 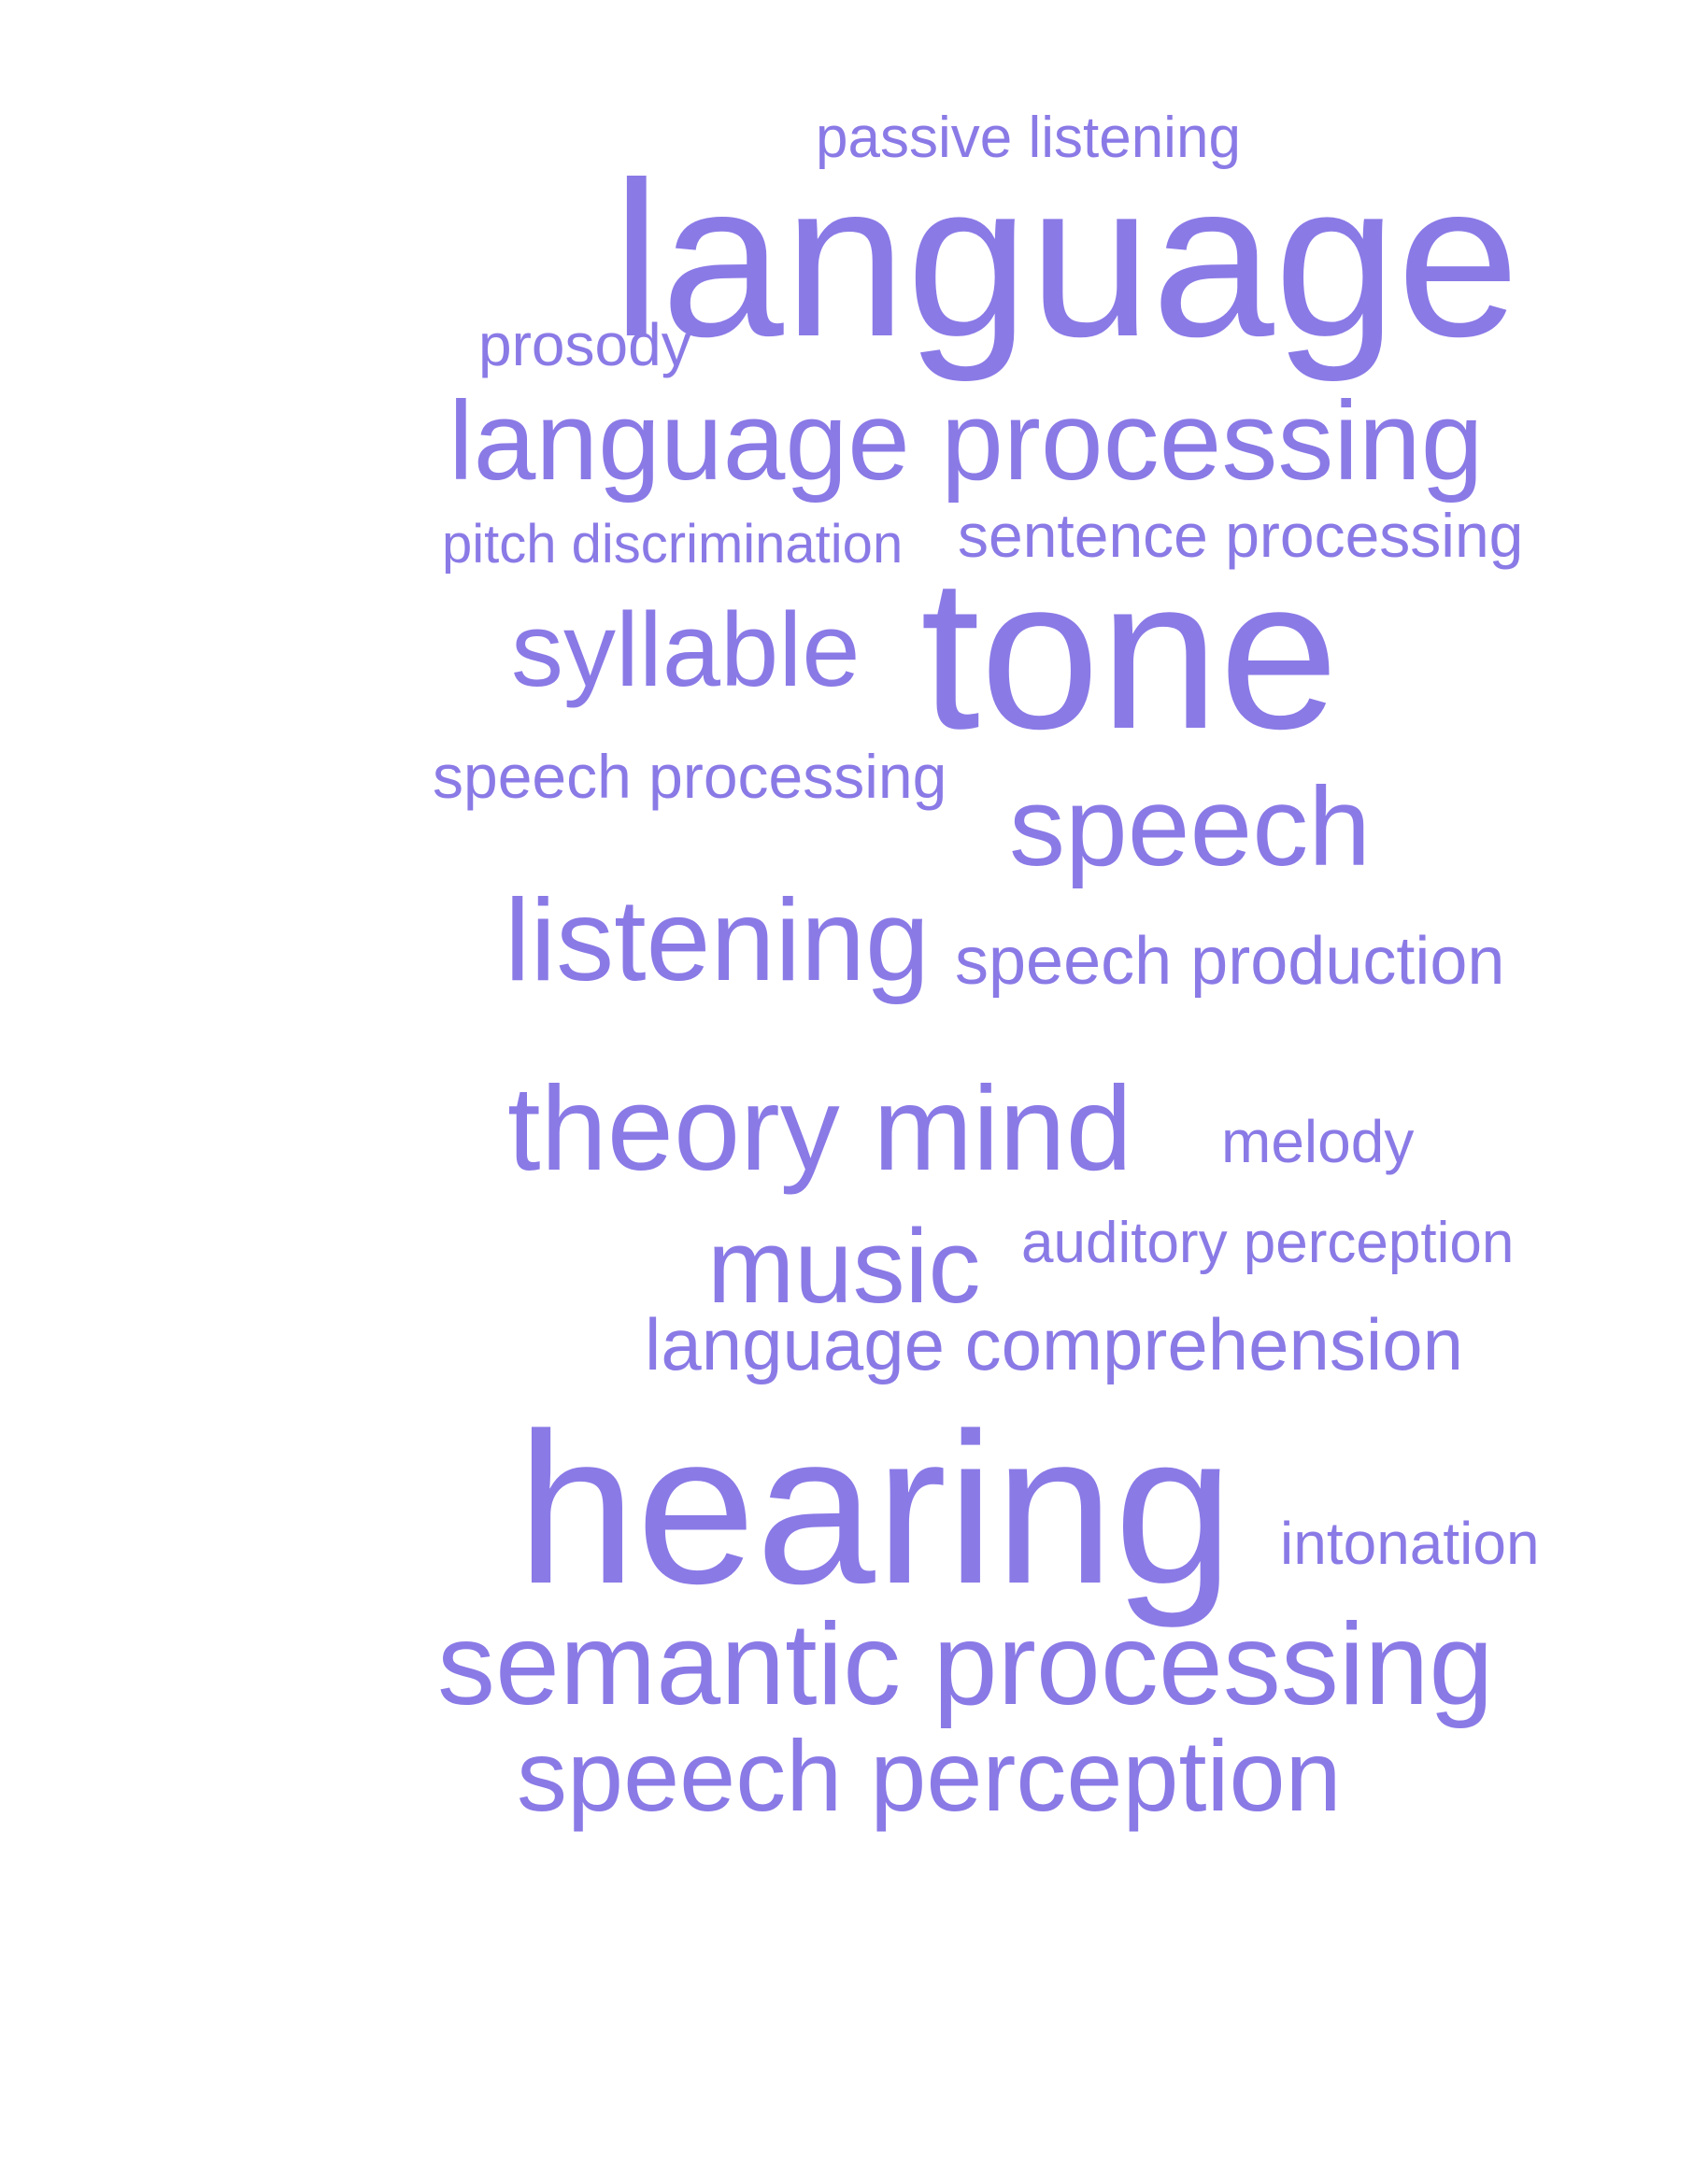 What do you see at coordinates (673, 544) in the screenshot?
I see `word-pitch-discrimination: pitch discrimination` at bounding box center [673, 544].